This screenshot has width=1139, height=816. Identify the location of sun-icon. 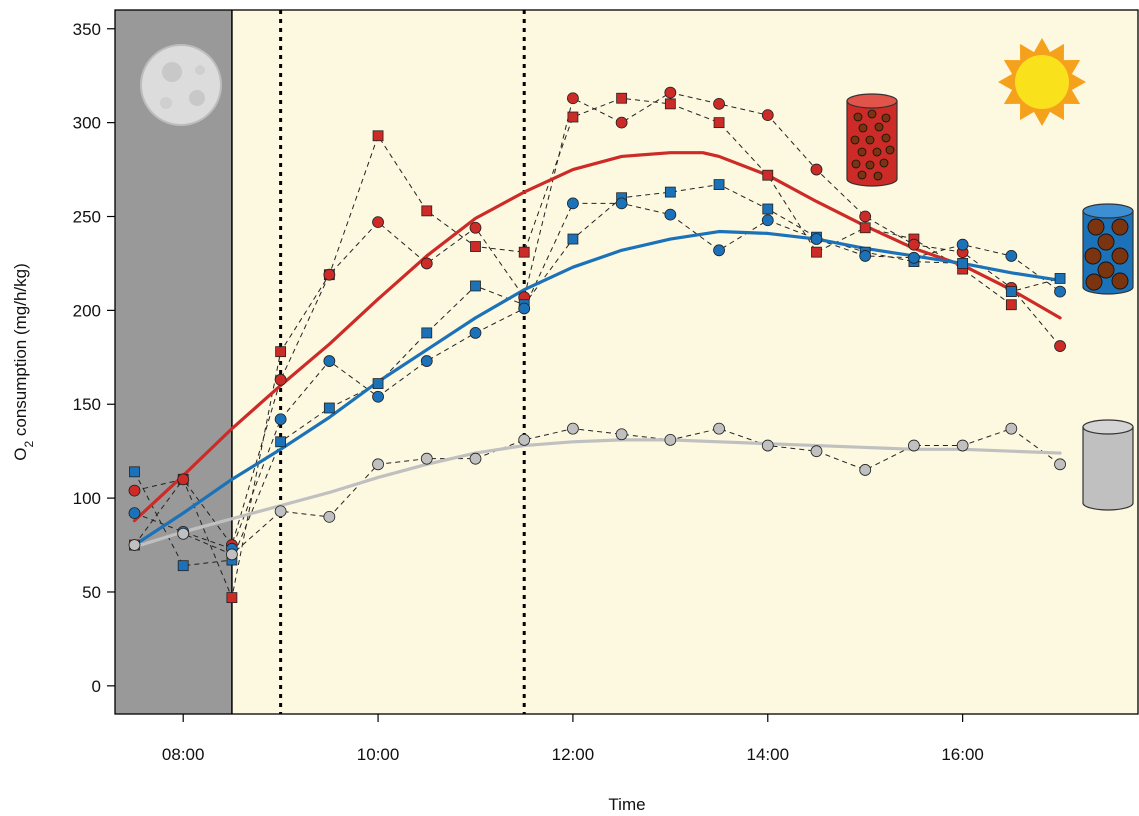
(1042, 82).